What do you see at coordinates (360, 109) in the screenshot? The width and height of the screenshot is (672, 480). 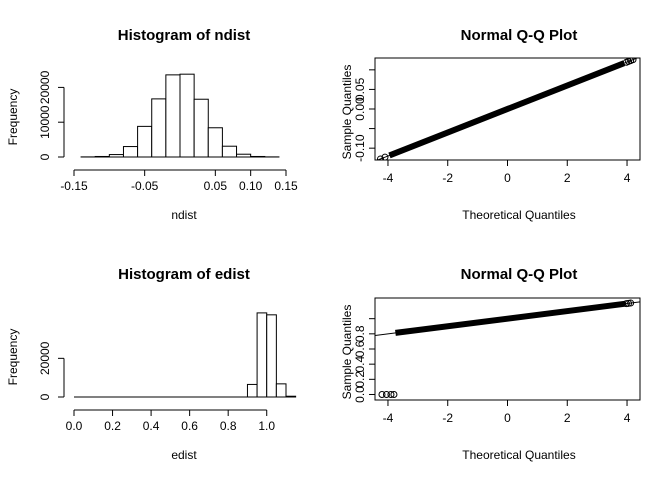 I see `y-tick-label: 0.00` at bounding box center [360, 109].